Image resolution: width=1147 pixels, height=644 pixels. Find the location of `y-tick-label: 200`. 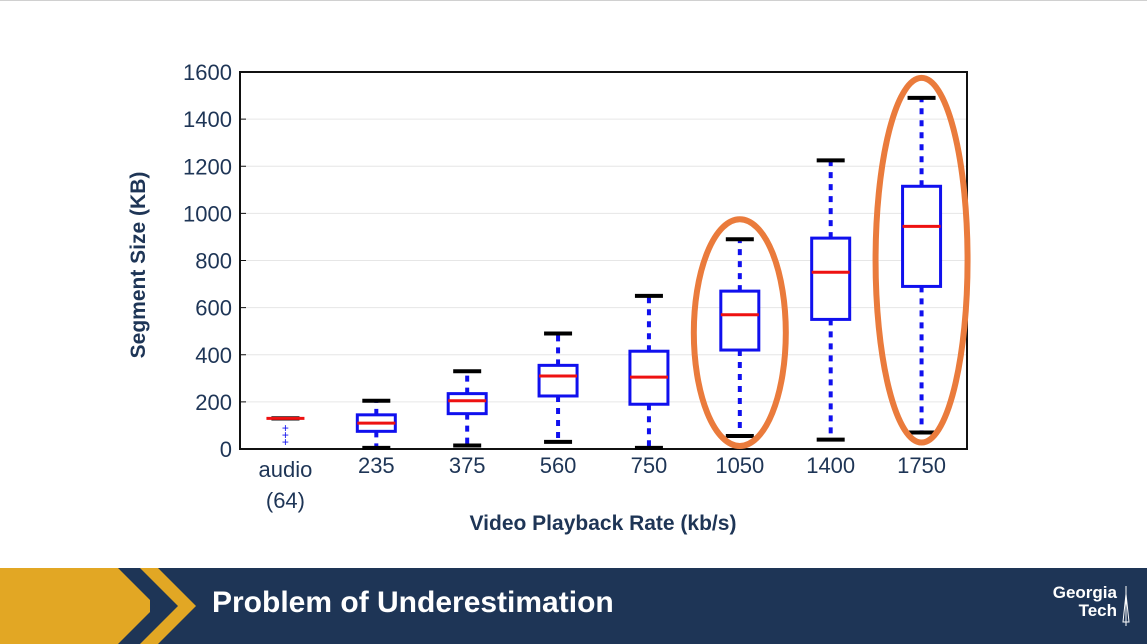

y-tick-label: 200 is located at coordinates (213, 402).